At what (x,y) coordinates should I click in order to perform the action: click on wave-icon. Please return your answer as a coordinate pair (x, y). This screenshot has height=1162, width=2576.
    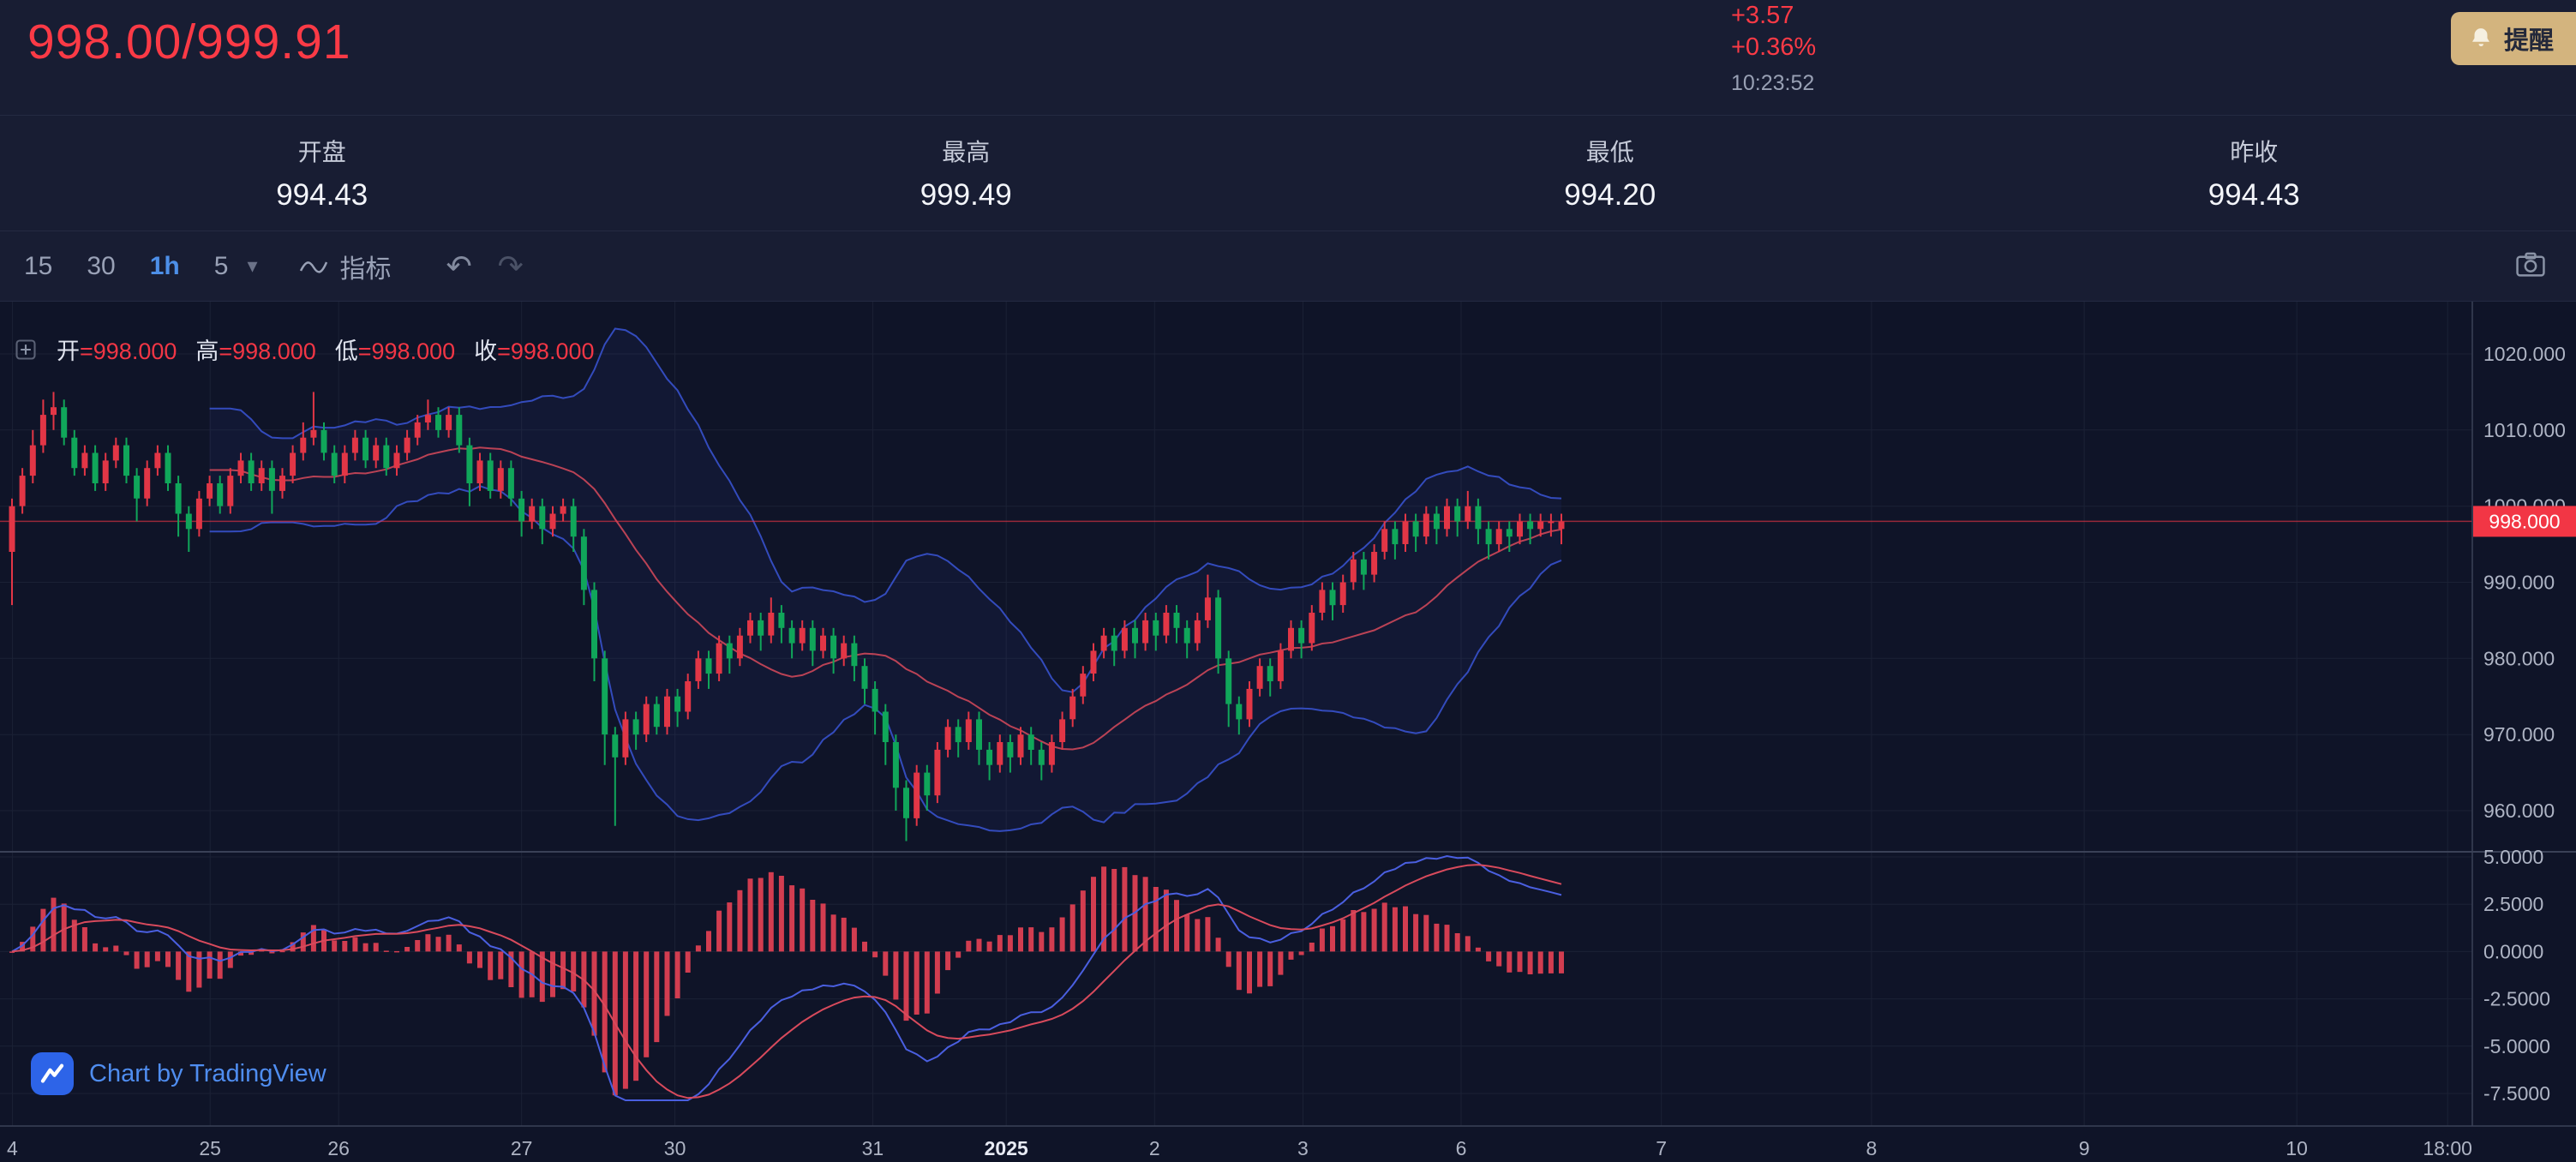
    Looking at the image, I should click on (313, 266).